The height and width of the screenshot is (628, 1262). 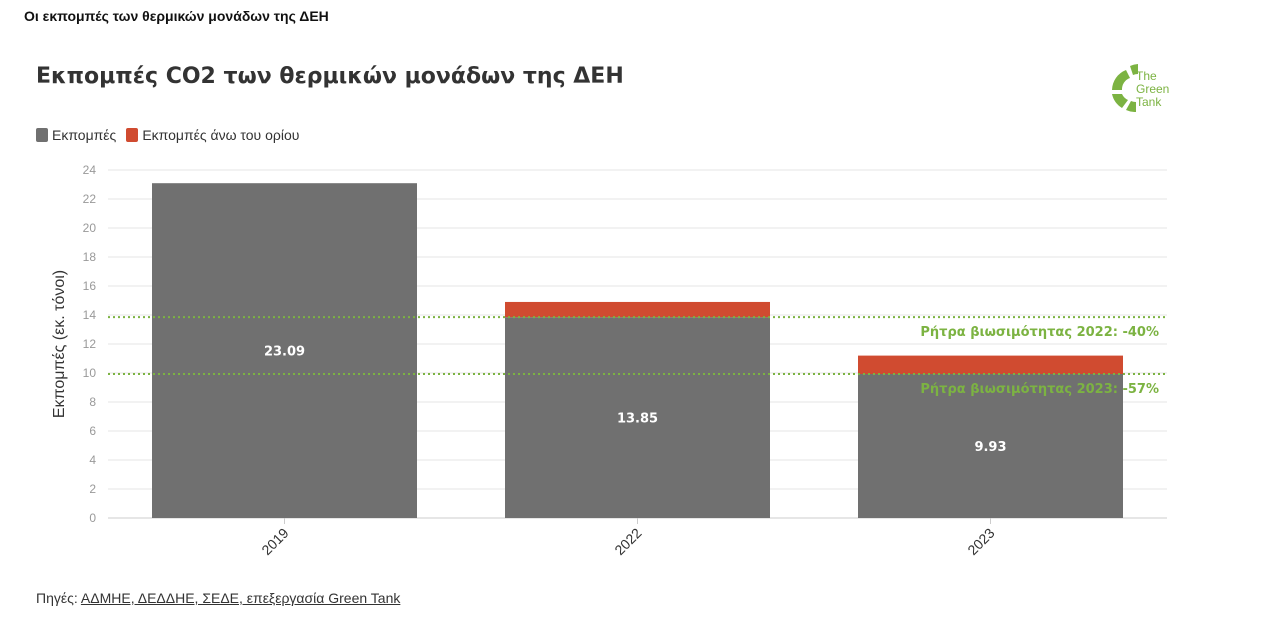 What do you see at coordinates (90, 286) in the screenshot?
I see `y-tick-label-16: 16` at bounding box center [90, 286].